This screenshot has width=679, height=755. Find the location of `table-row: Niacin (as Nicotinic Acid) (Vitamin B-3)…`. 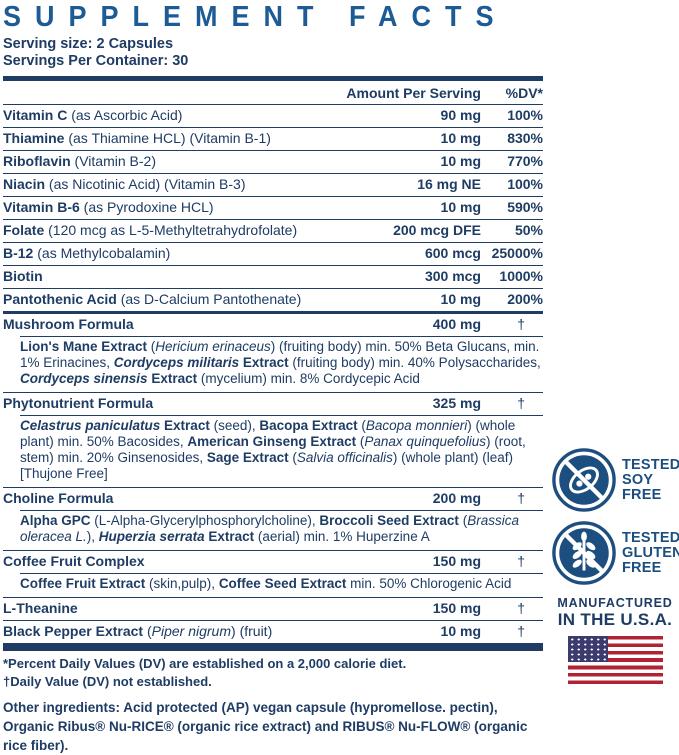

table-row: Niacin (as Nicotinic Acid) (Vitamin B-3)… is located at coordinates (273, 185).